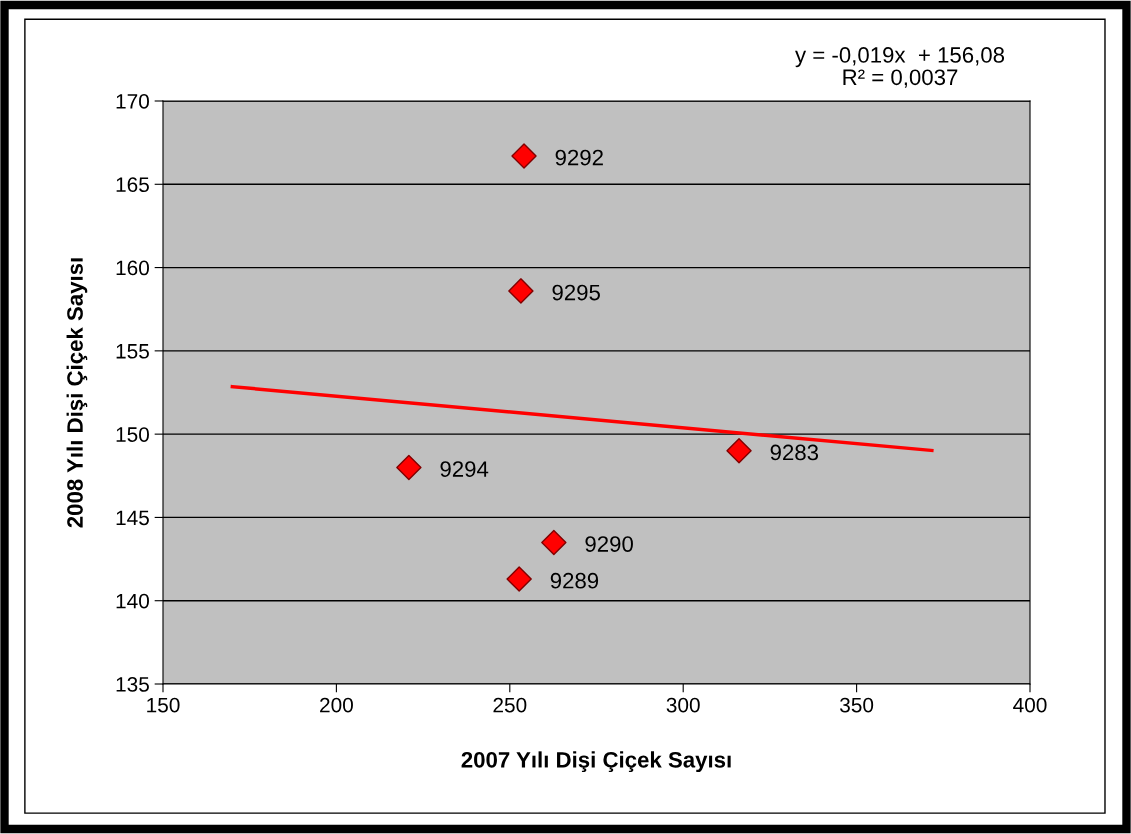 The height and width of the screenshot is (834, 1131). Describe the element at coordinates (574, 580) in the screenshot. I see `annotation: 9289` at that location.